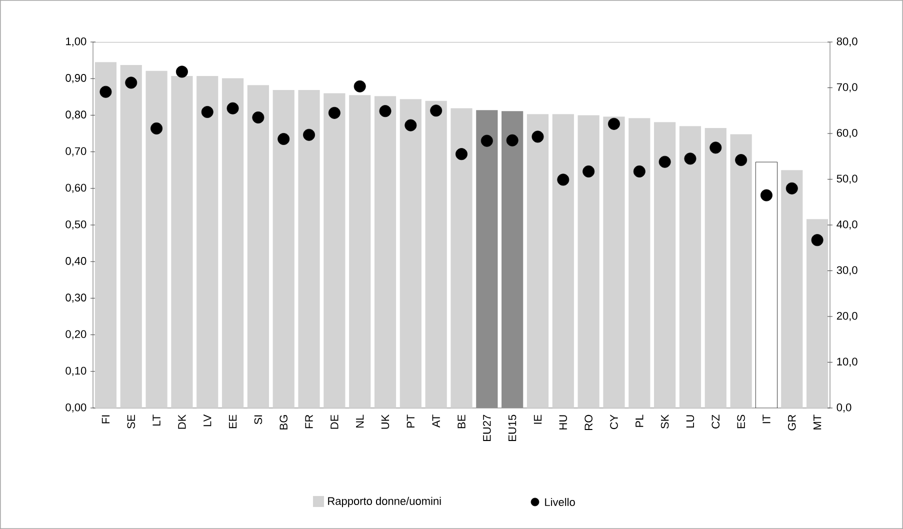 The image size is (903, 529). Describe the element at coordinates (847, 317) in the screenshot. I see `y2-tick-label: 20,0` at that location.